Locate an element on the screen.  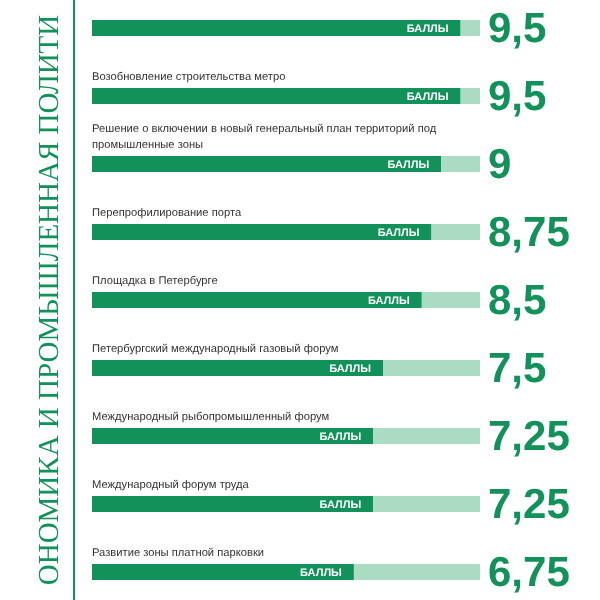
data-label: 9 is located at coordinates (500, 165).